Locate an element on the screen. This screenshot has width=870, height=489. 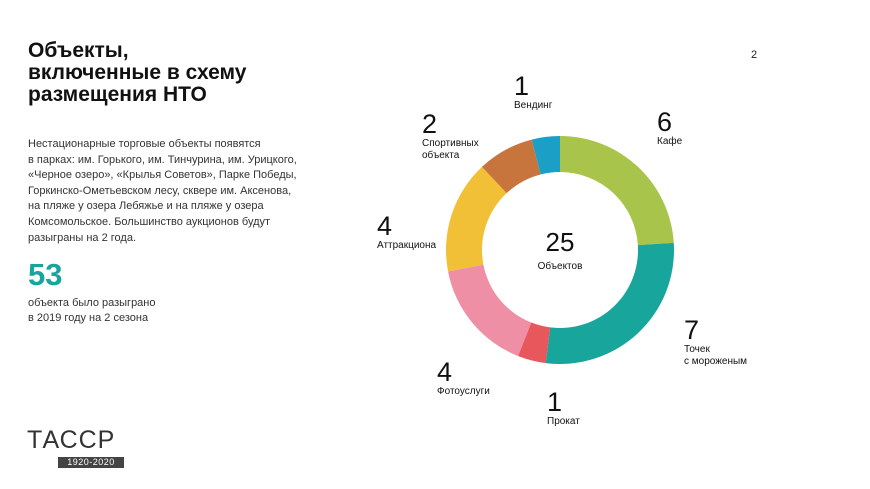
tassr-logo: ТАССР 1920-2020 is located at coordinates (82, 447).